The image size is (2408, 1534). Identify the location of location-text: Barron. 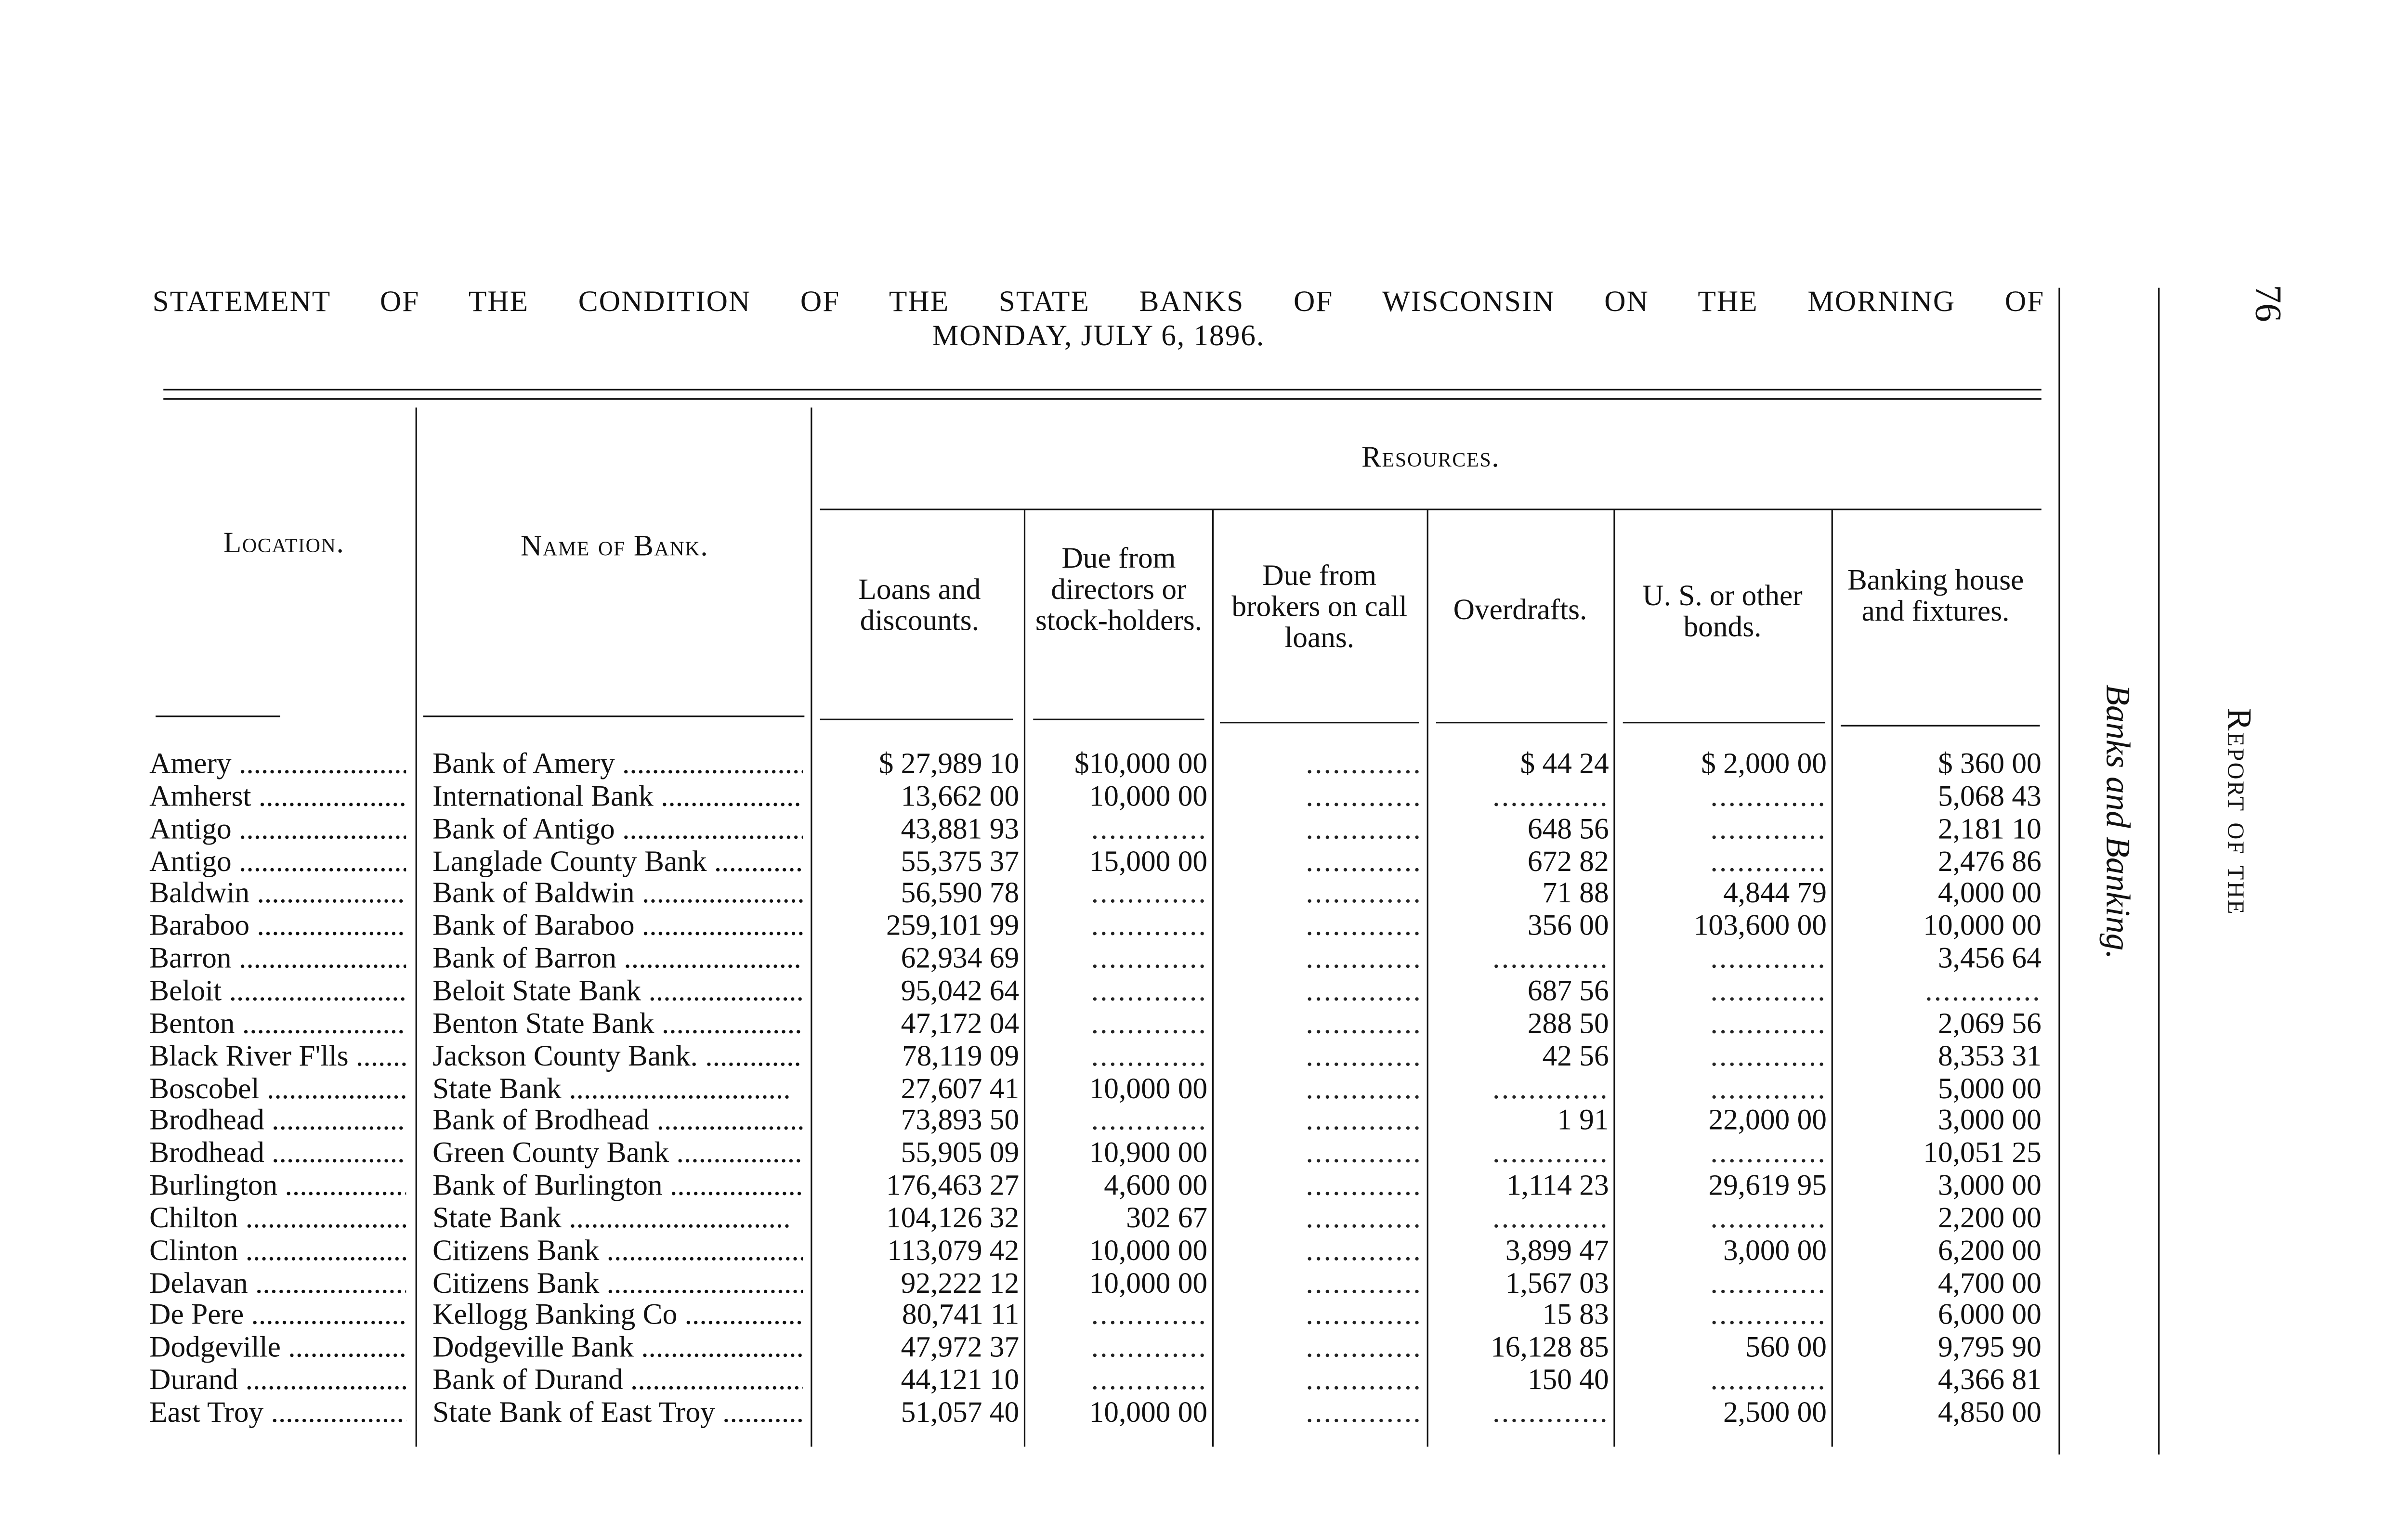
(190, 959).